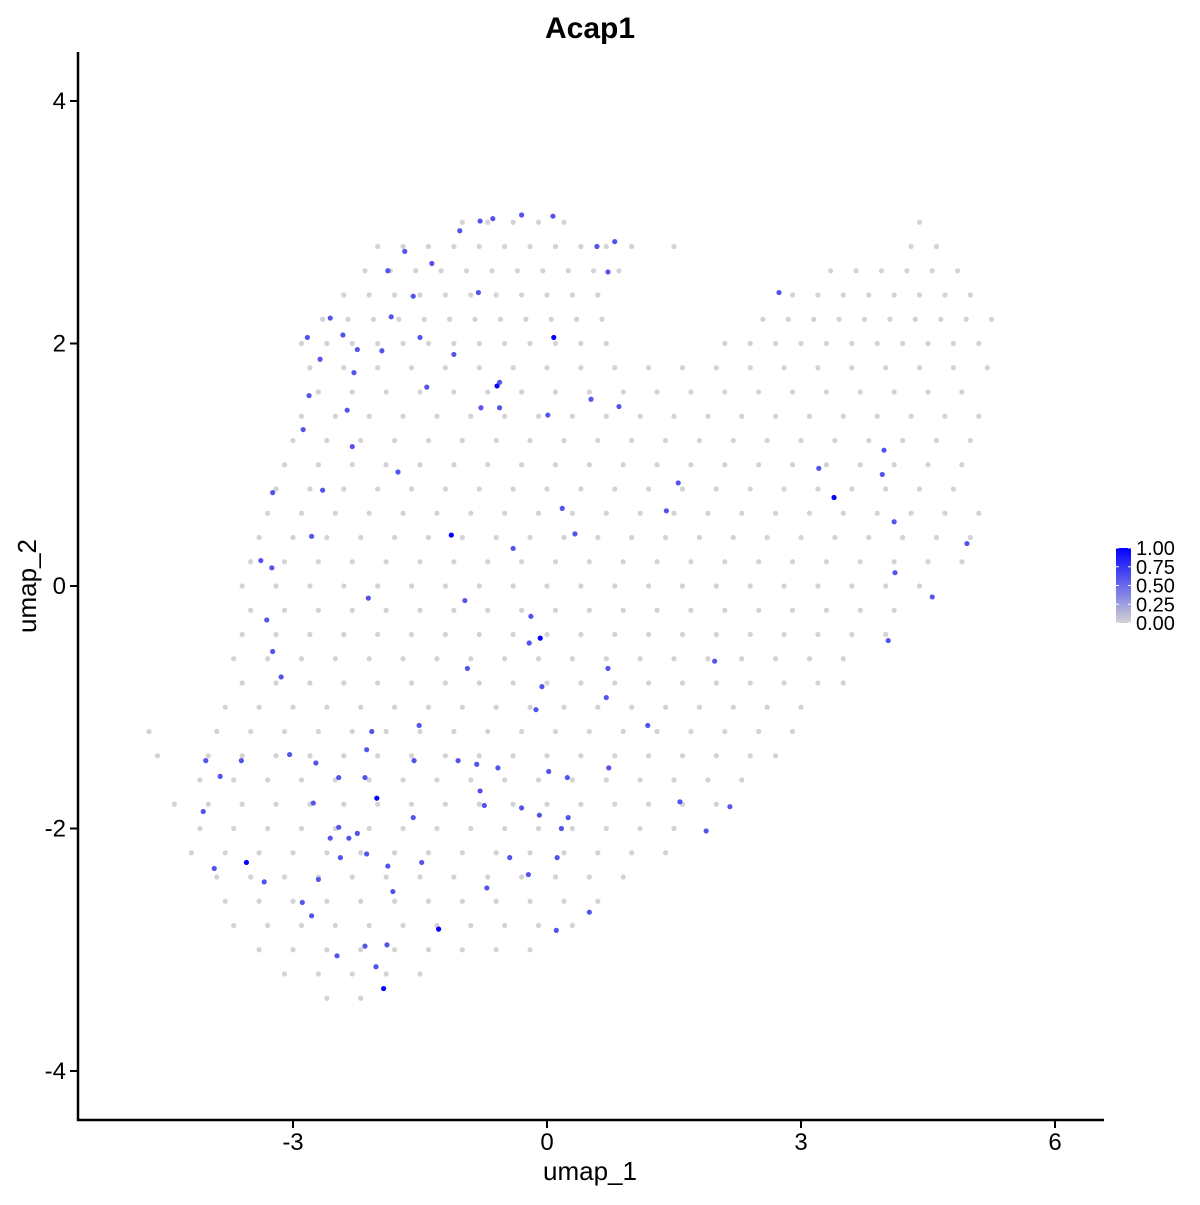 This screenshot has height=1205, width=1200. What do you see at coordinates (59, 586) in the screenshot?
I see `y-tick-label: 0` at bounding box center [59, 586].